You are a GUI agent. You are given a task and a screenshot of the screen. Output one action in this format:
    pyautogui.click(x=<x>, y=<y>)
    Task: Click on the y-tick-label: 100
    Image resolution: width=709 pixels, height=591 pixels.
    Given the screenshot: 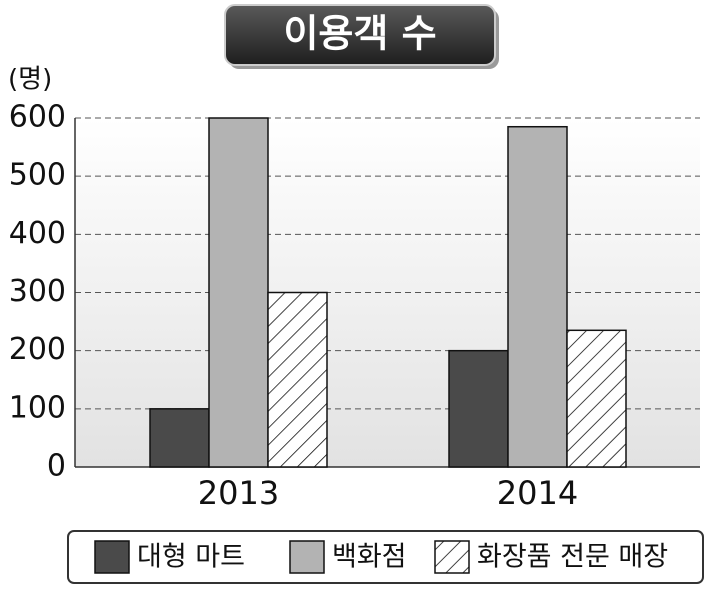 What is the action you would take?
    pyautogui.click(x=37, y=407)
    